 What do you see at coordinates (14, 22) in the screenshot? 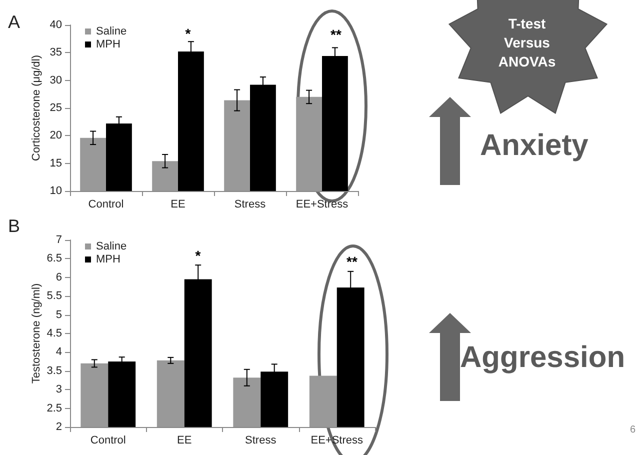
I see `text: A` at bounding box center [14, 22].